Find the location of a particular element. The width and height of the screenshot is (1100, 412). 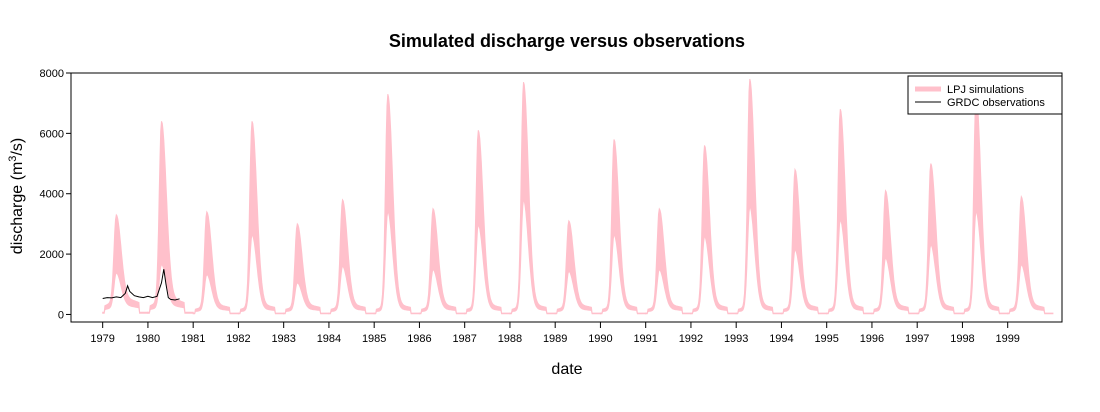

x-tick-label: 1990 is located at coordinates (600, 339).